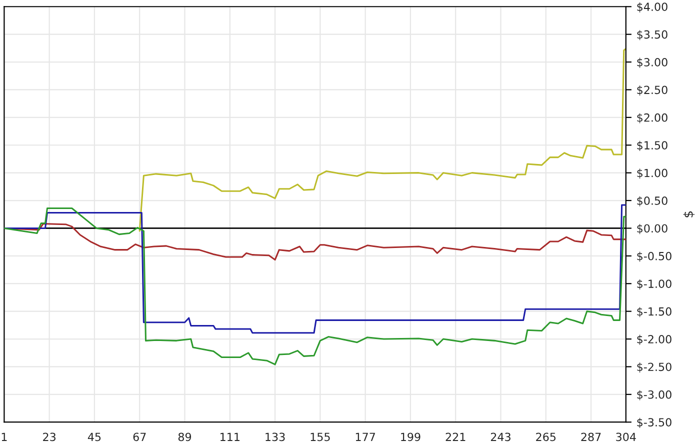 The image size is (697, 442). I want to click on x-tick-label: 89, so click(185, 437).